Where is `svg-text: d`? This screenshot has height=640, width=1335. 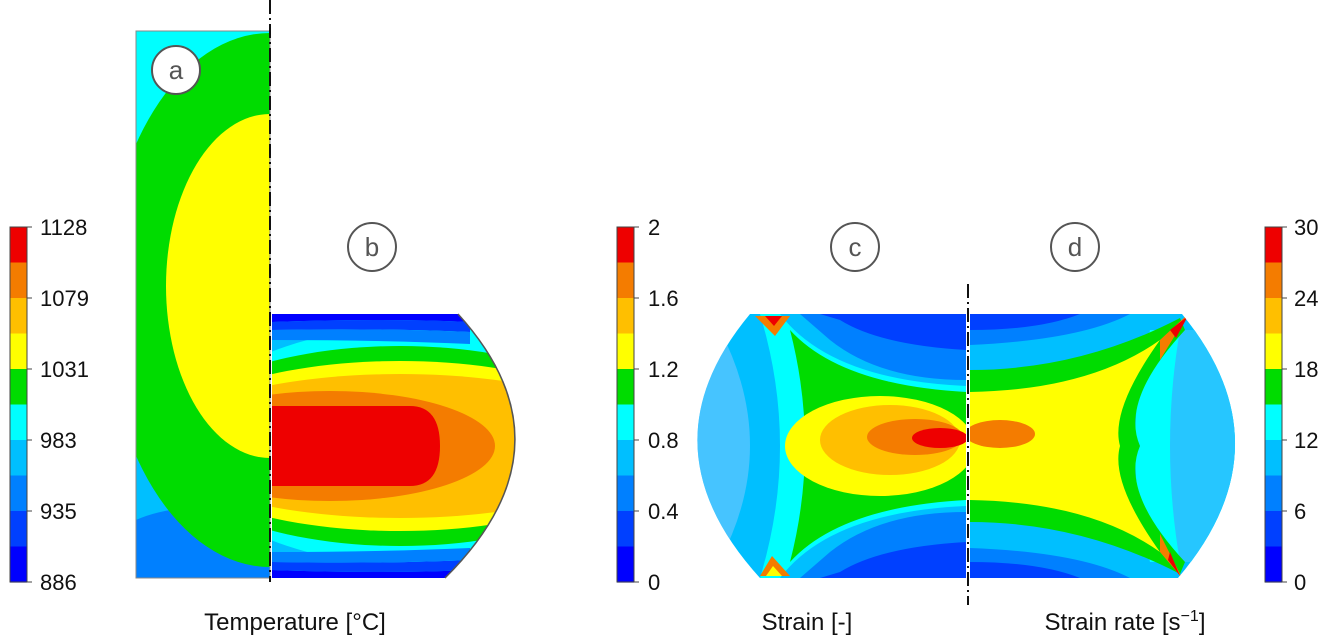
svg-text: d is located at coordinates (1075, 247).